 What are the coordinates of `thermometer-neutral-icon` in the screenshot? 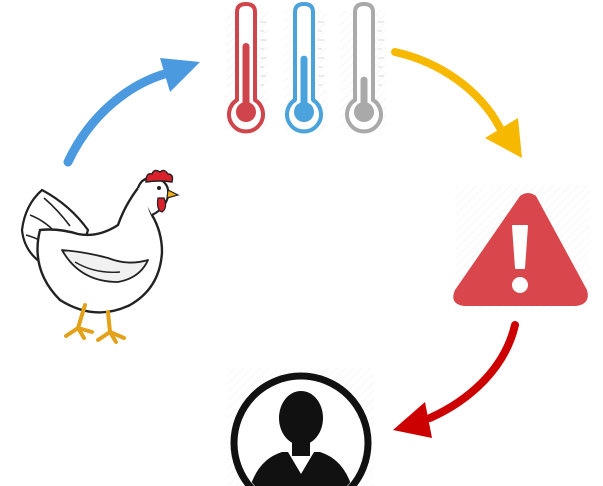 It's located at (364, 68).